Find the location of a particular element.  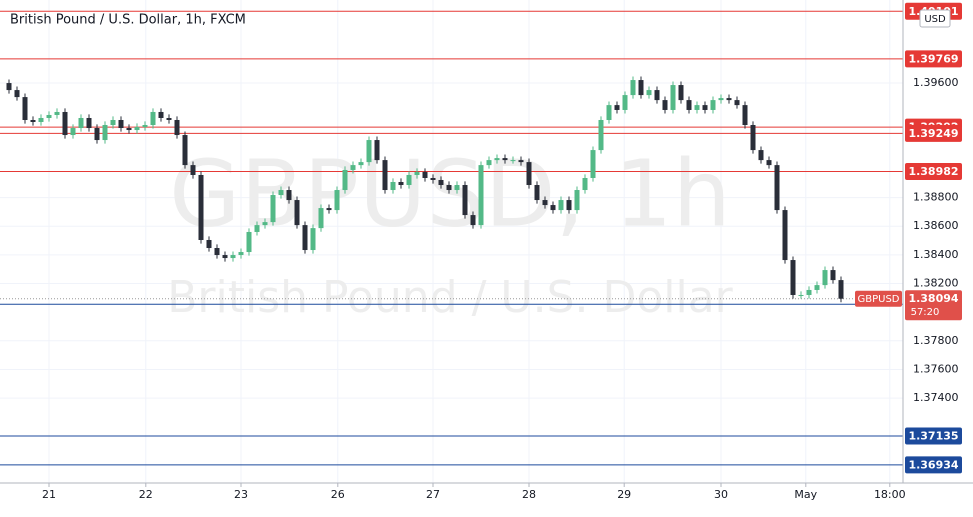

level-label: 1.36934 is located at coordinates (933, 464).